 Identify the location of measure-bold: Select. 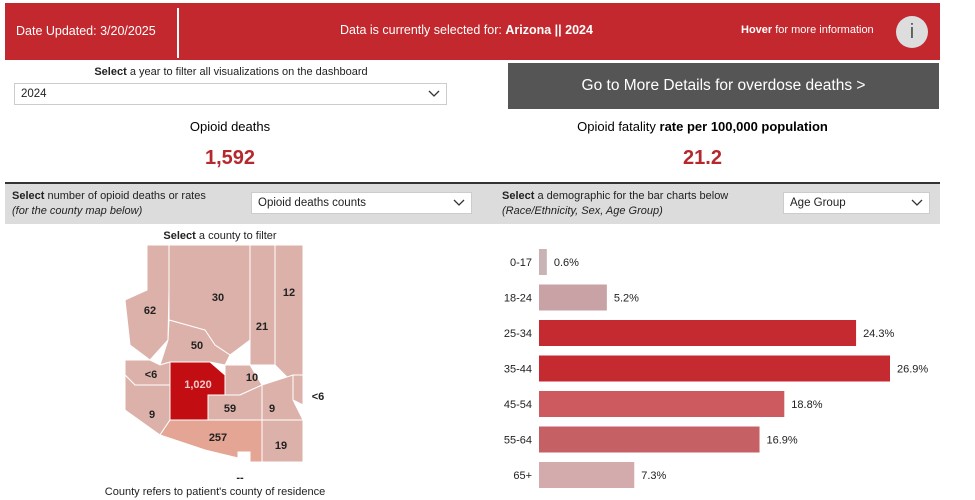
(28, 196).